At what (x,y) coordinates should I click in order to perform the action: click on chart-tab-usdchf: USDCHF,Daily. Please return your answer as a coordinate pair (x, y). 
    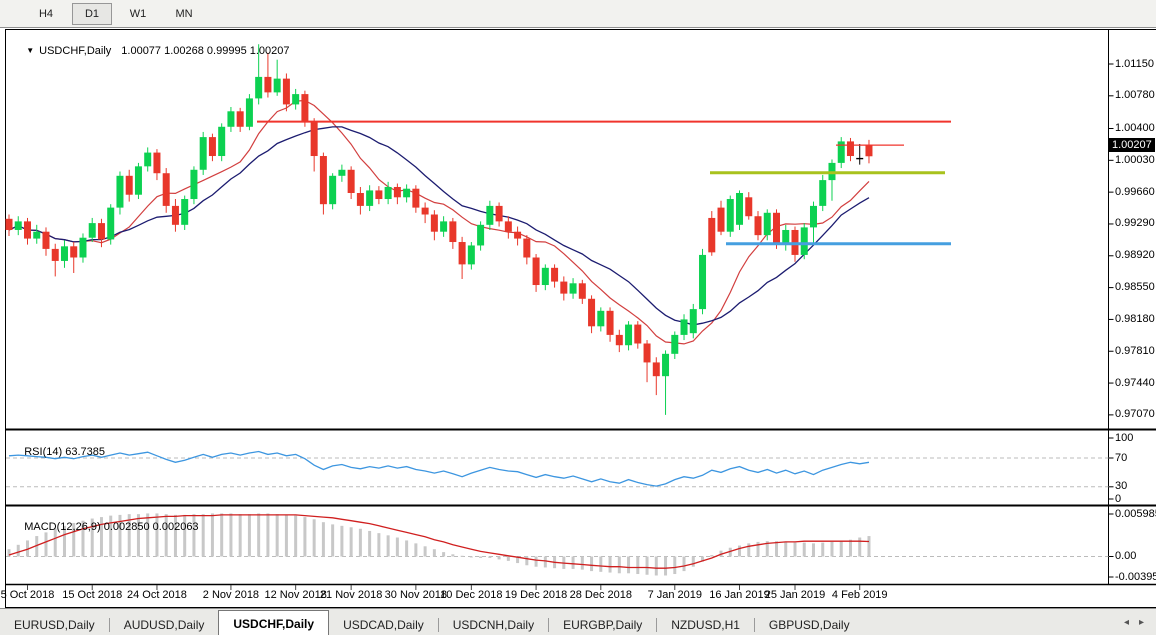
    Looking at the image, I should click on (274, 622).